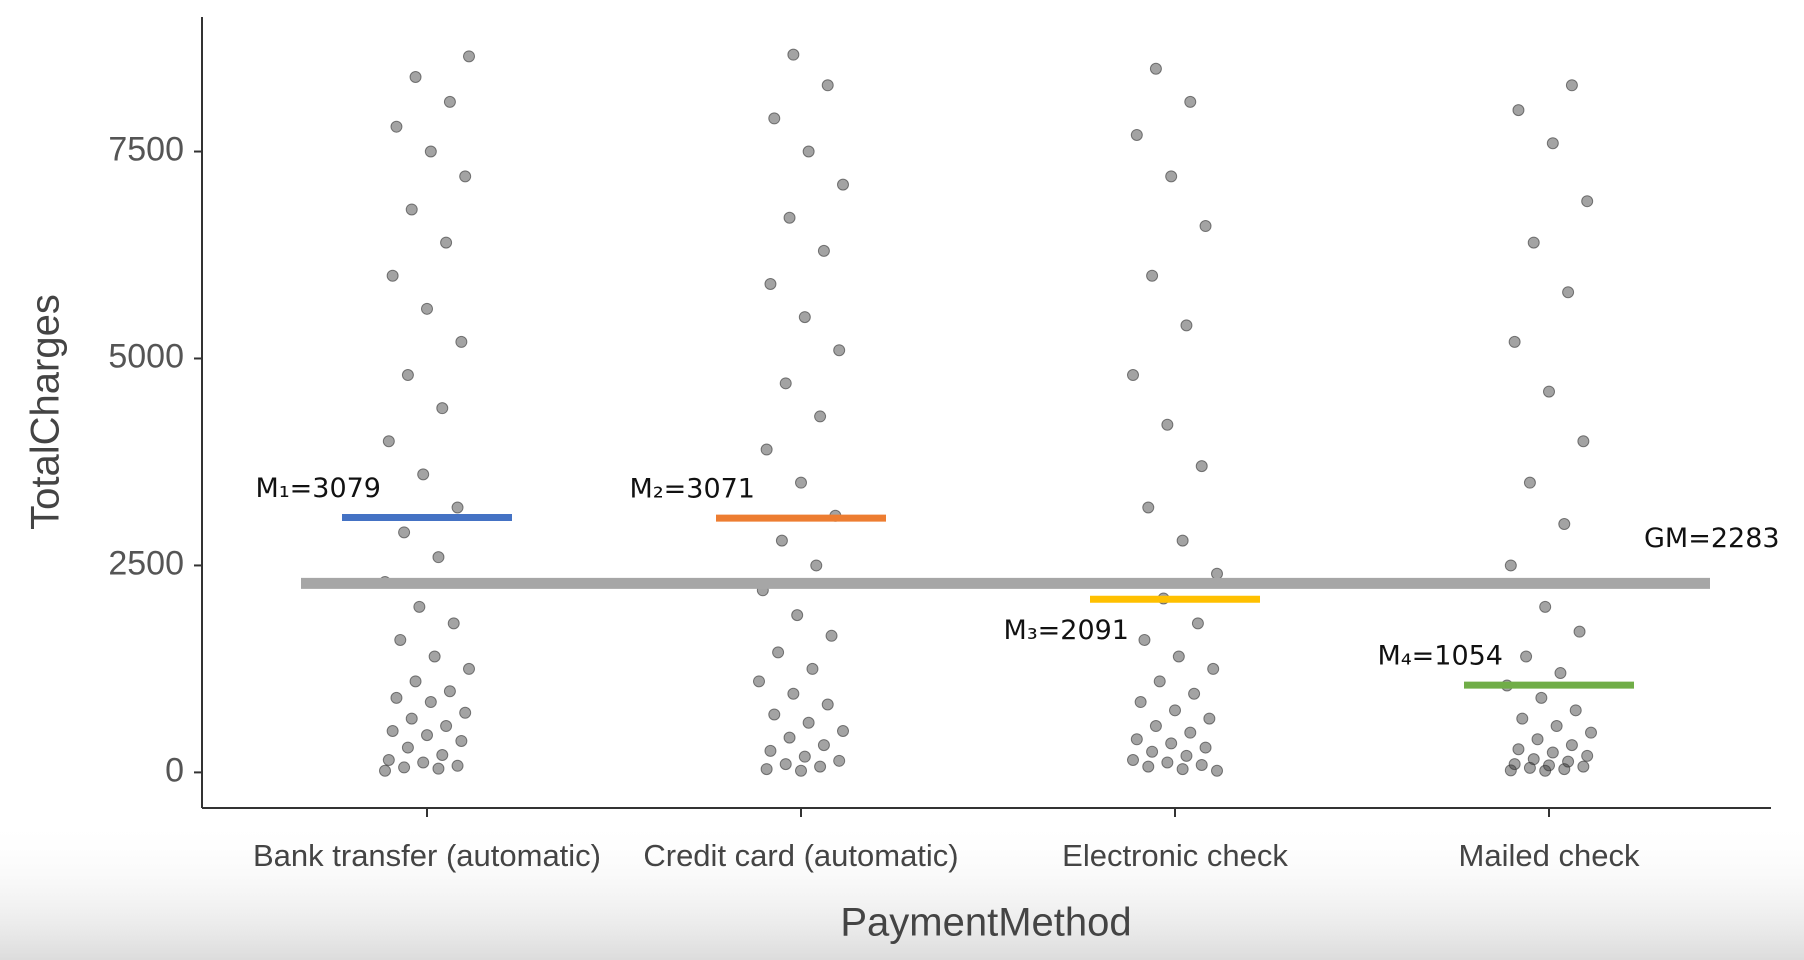  What do you see at coordinates (146, 150) in the screenshot?
I see `y-tick-label: 7500` at bounding box center [146, 150].